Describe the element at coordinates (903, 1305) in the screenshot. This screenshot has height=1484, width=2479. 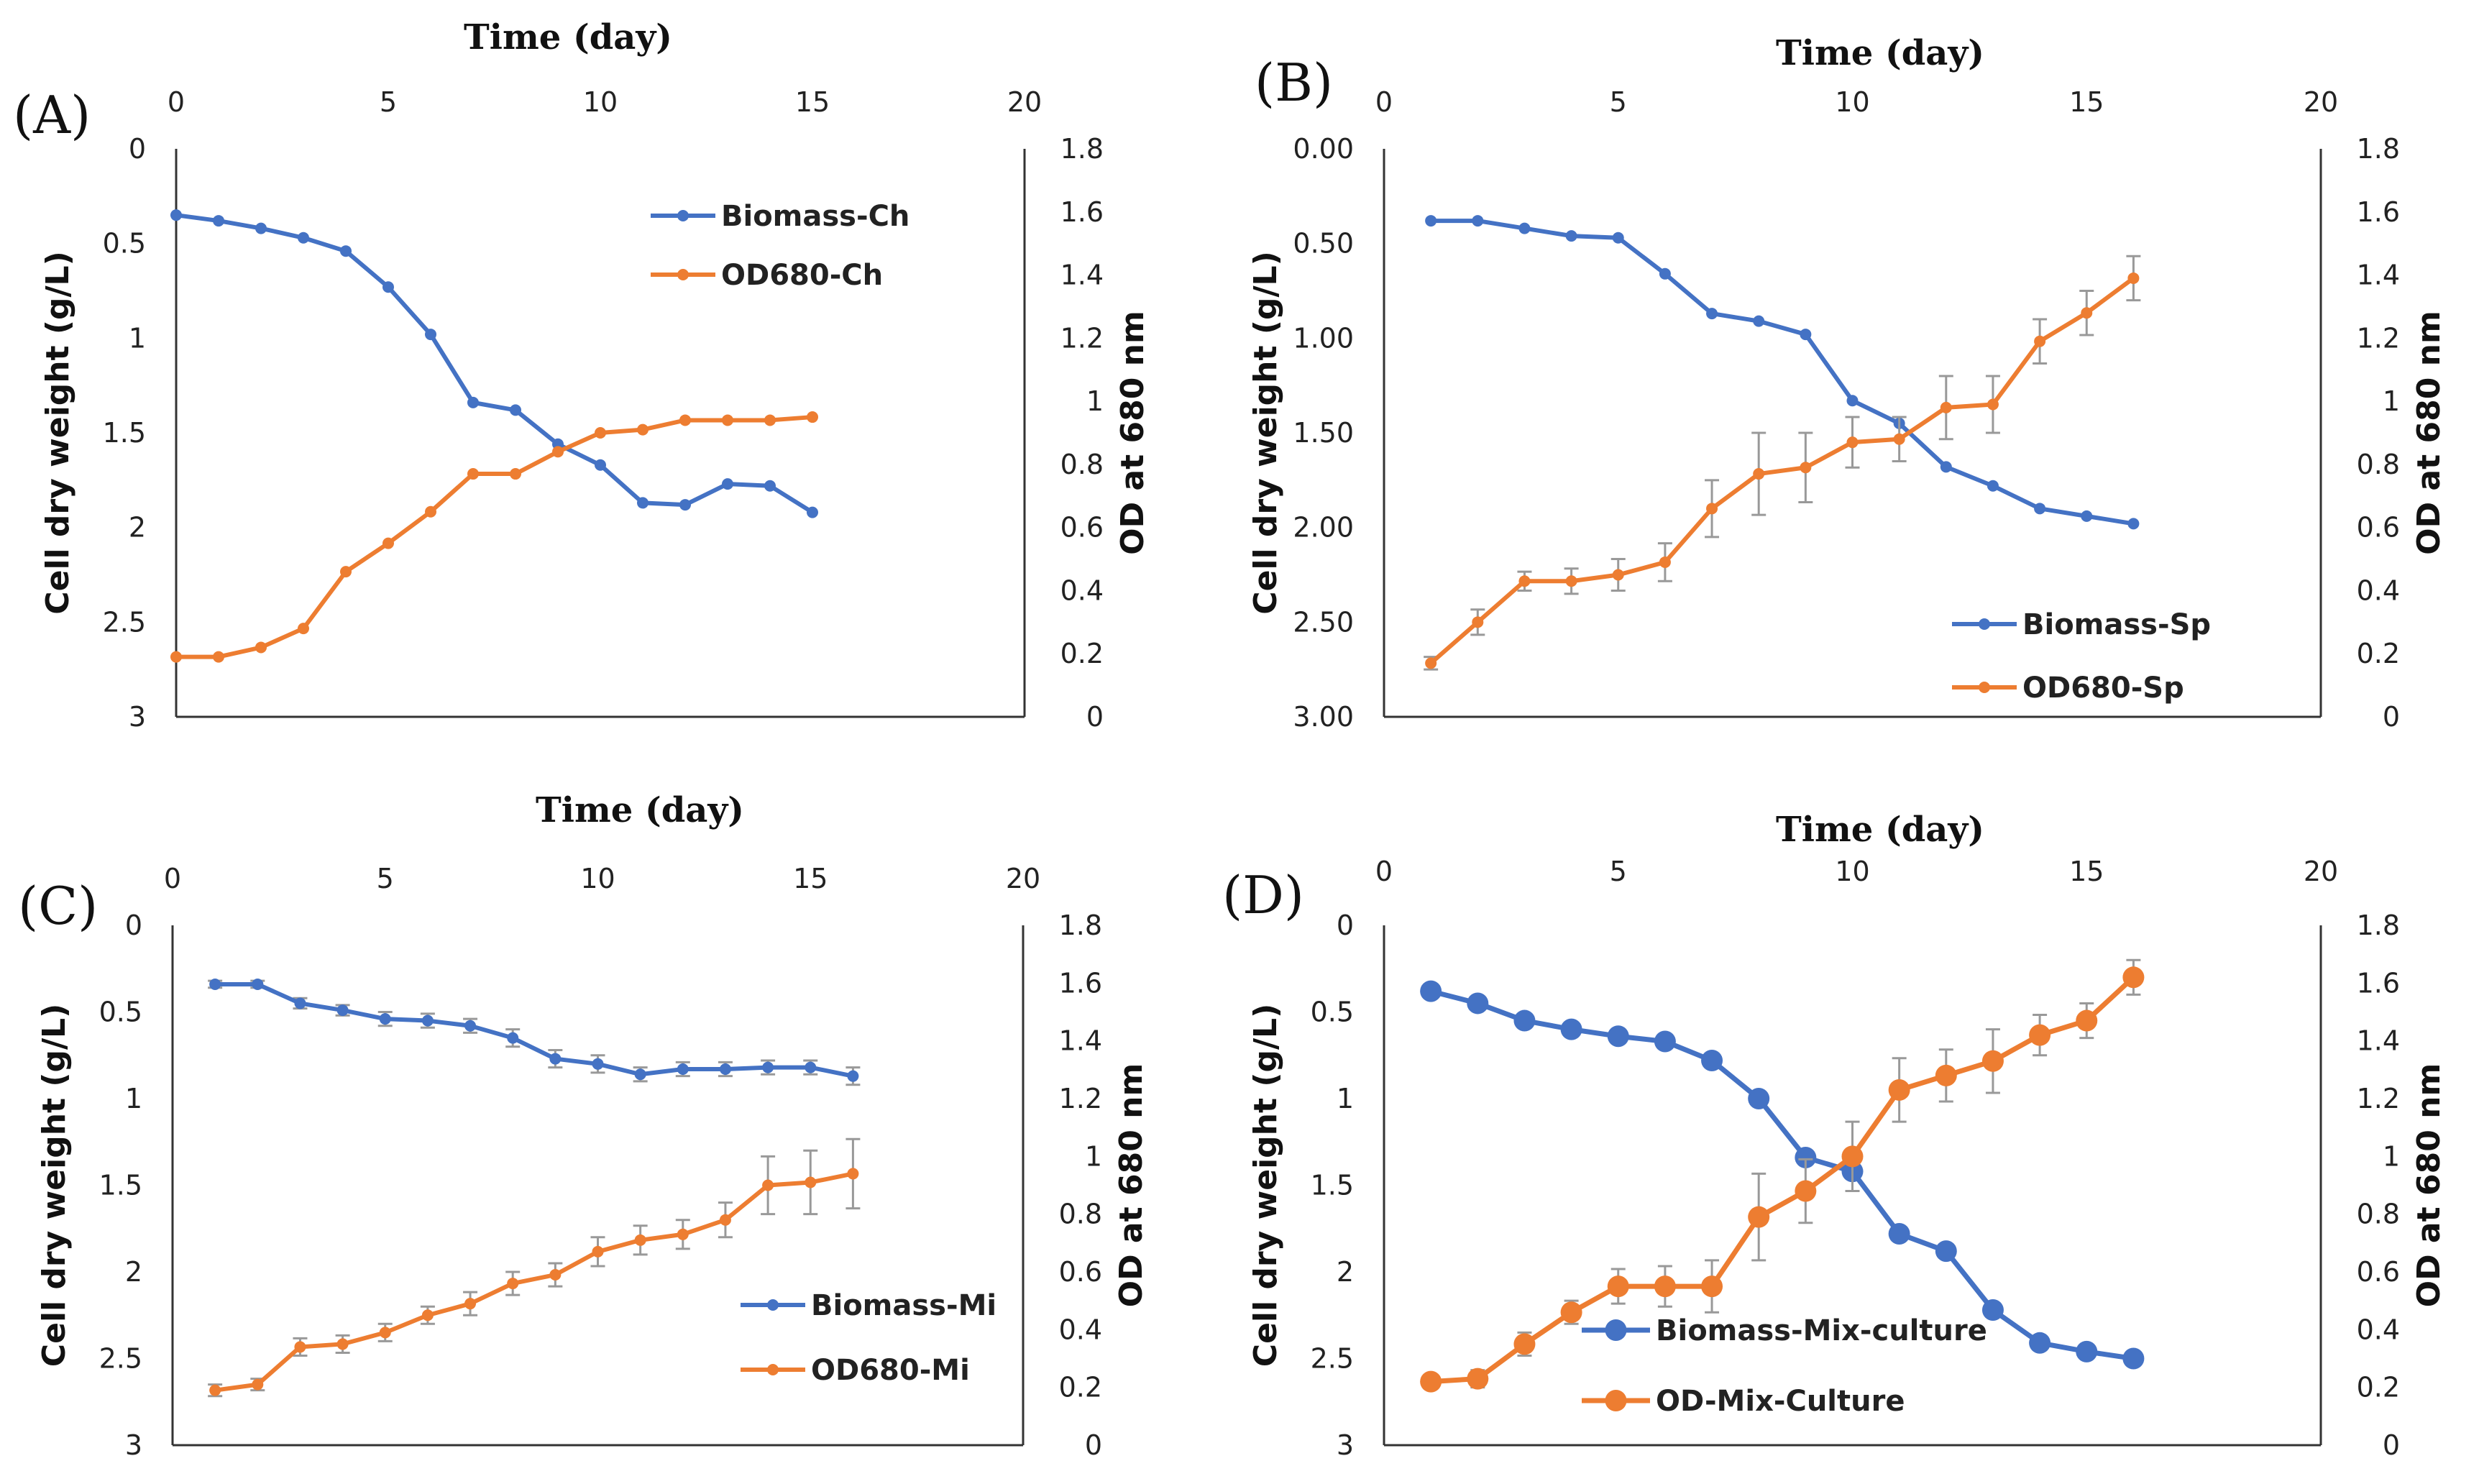
I see `legend-label: Biomass-Mi` at that location.